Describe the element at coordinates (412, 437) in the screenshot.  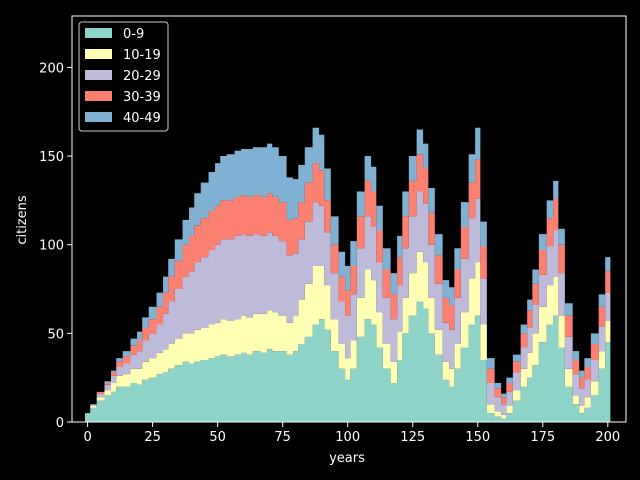
I see `x-tick-label: 125` at that location.